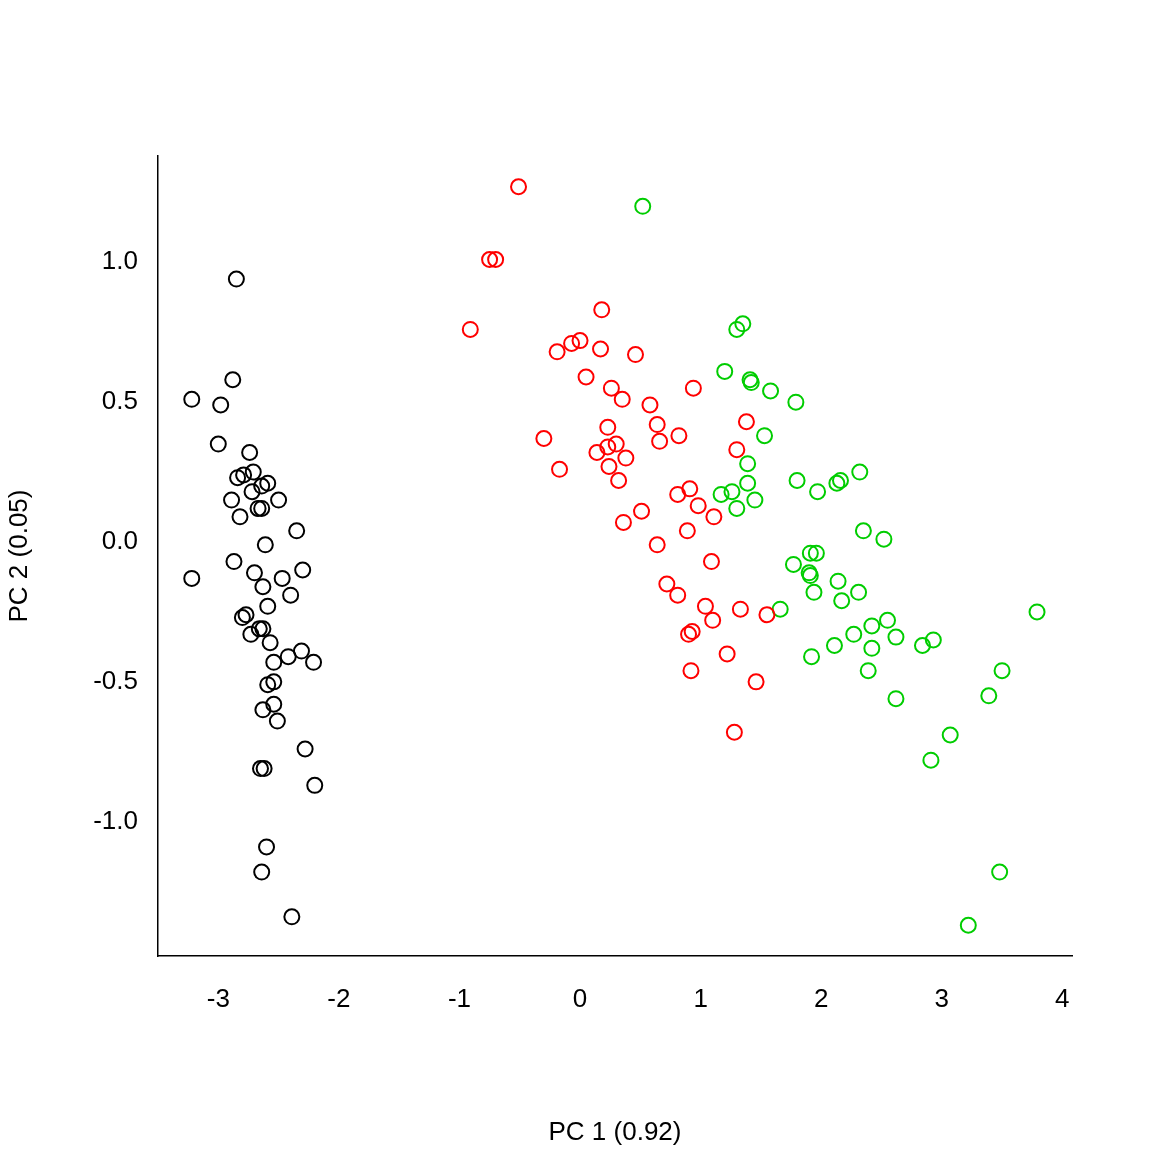 The image size is (1152, 1152). I want to click on x-tick-label: 4, so click(1062, 997).